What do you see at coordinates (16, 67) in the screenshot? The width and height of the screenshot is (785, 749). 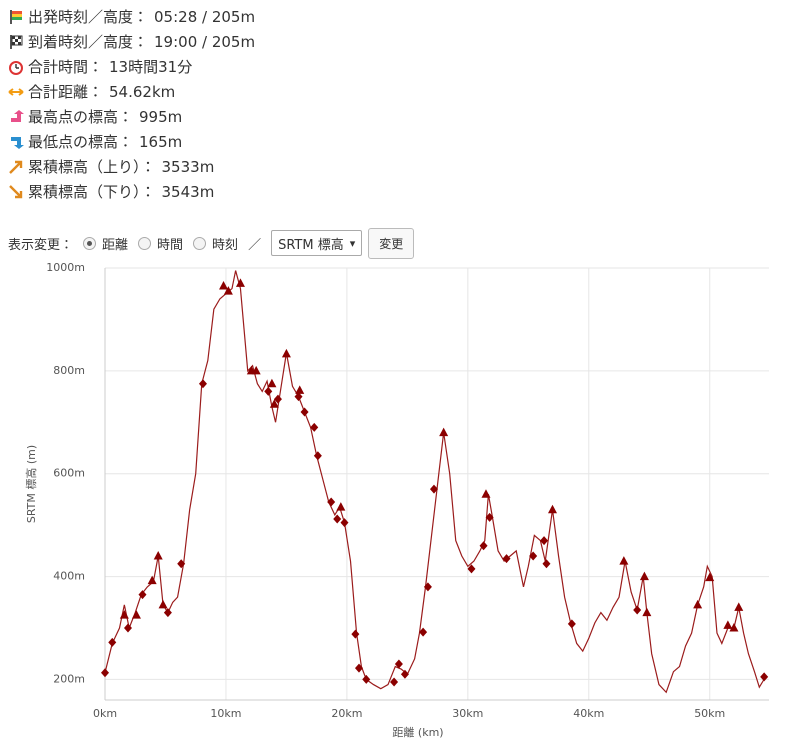 I see `clock-icon` at bounding box center [16, 67].